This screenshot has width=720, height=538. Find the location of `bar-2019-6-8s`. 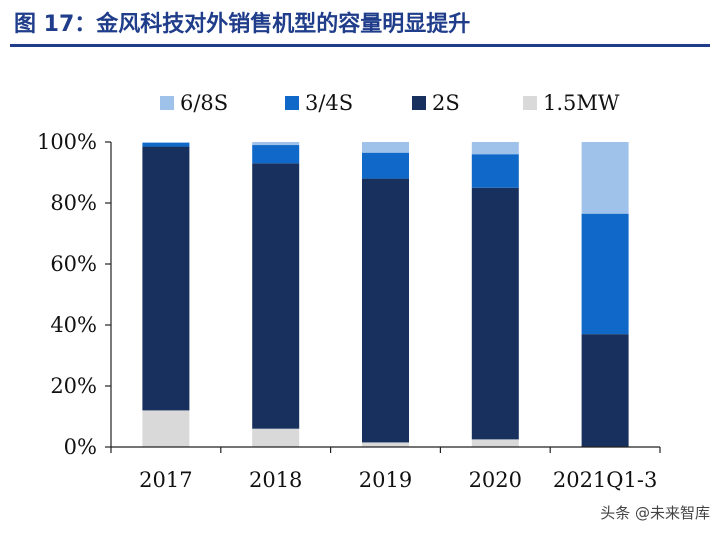

bar-2019-6-8s is located at coordinates (385, 147).